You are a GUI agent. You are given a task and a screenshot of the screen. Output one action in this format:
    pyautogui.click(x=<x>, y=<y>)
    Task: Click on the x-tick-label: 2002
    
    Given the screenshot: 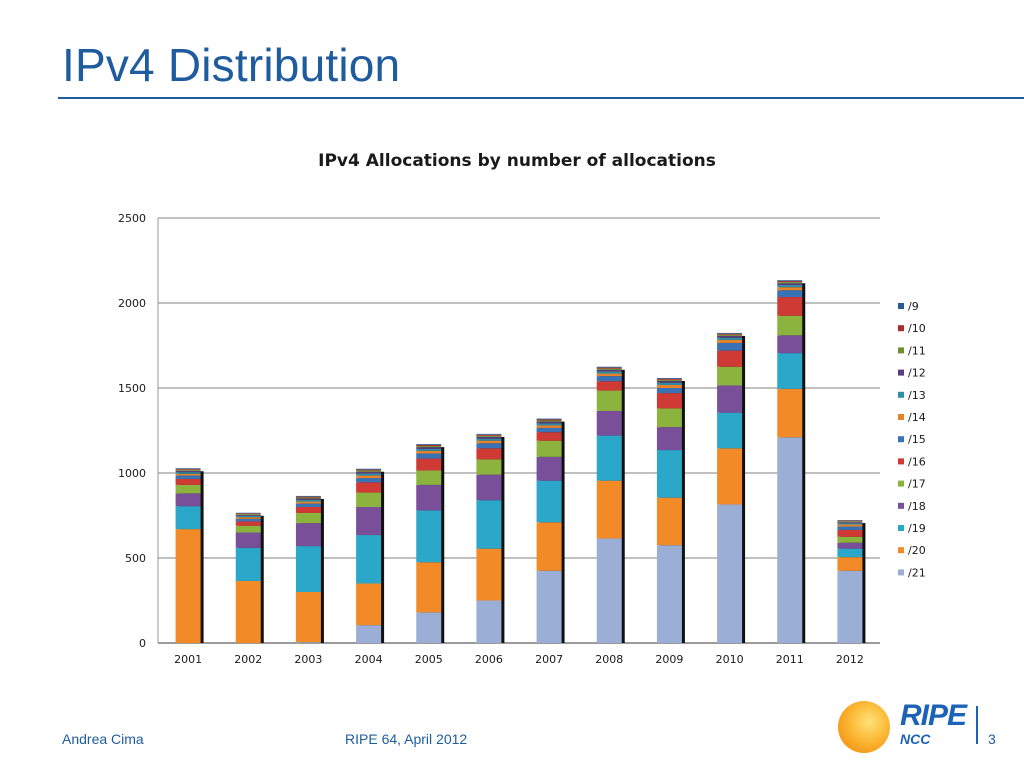 What is the action you would take?
    pyautogui.click(x=248, y=659)
    